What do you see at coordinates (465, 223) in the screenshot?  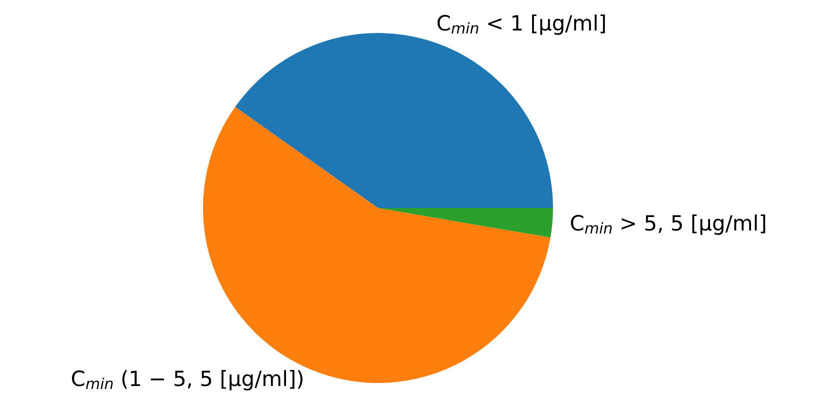 I see `pie-slice` at bounding box center [465, 223].